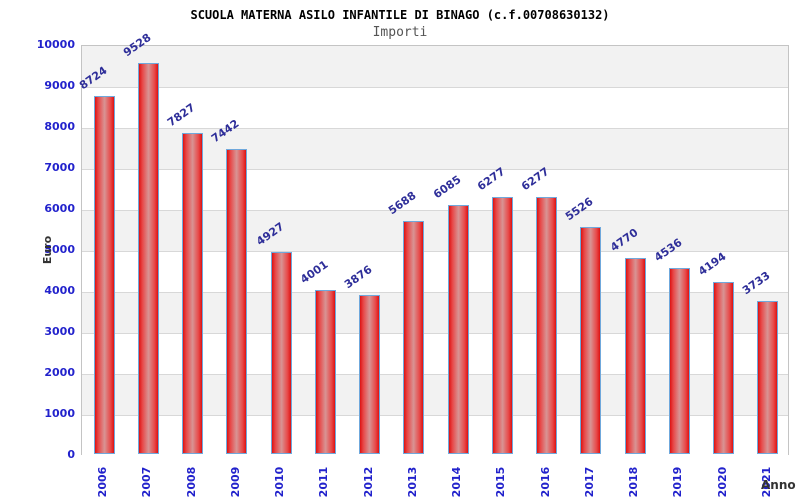 This screenshot has width=800, height=500. What do you see at coordinates (103, 482) in the screenshot?
I see `x-tick-label: 2006` at bounding box center [103, 482].